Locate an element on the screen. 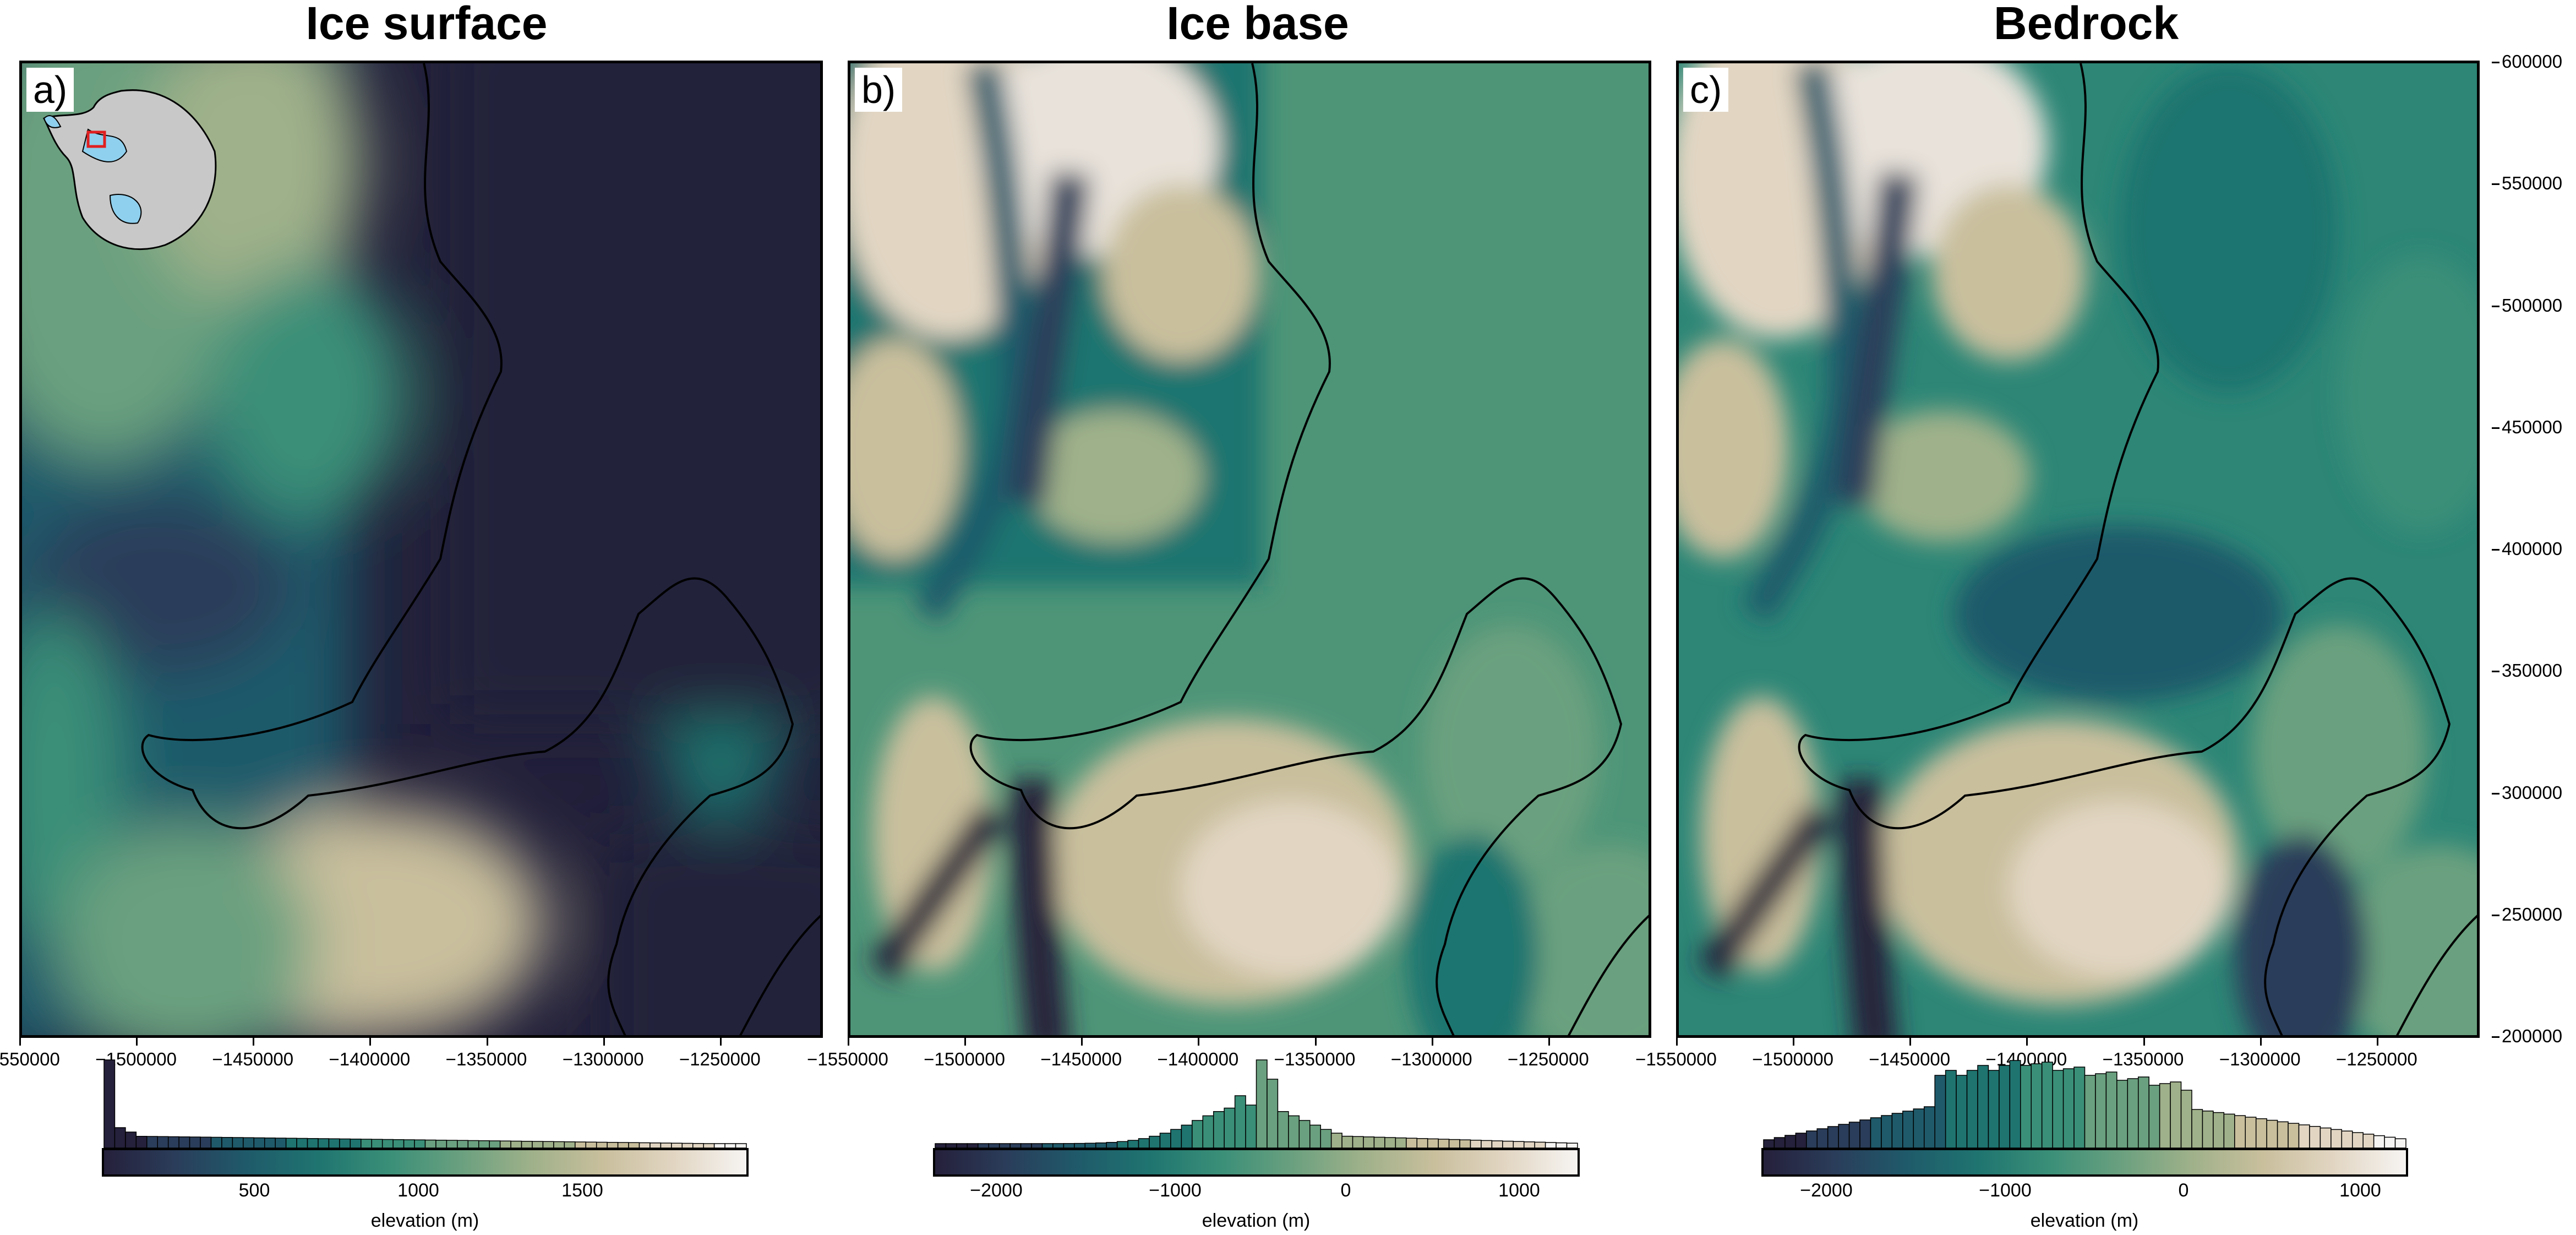 This screenshot has height=1235, width=2576. colorbar-tick: 1000 is located at coordinates (418, 1190).